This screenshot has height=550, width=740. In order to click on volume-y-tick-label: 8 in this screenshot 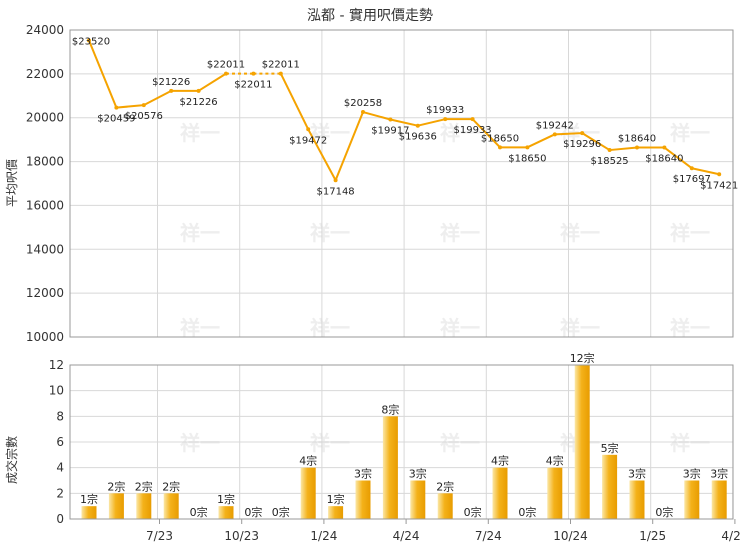, I will do `click(60, 416)`.